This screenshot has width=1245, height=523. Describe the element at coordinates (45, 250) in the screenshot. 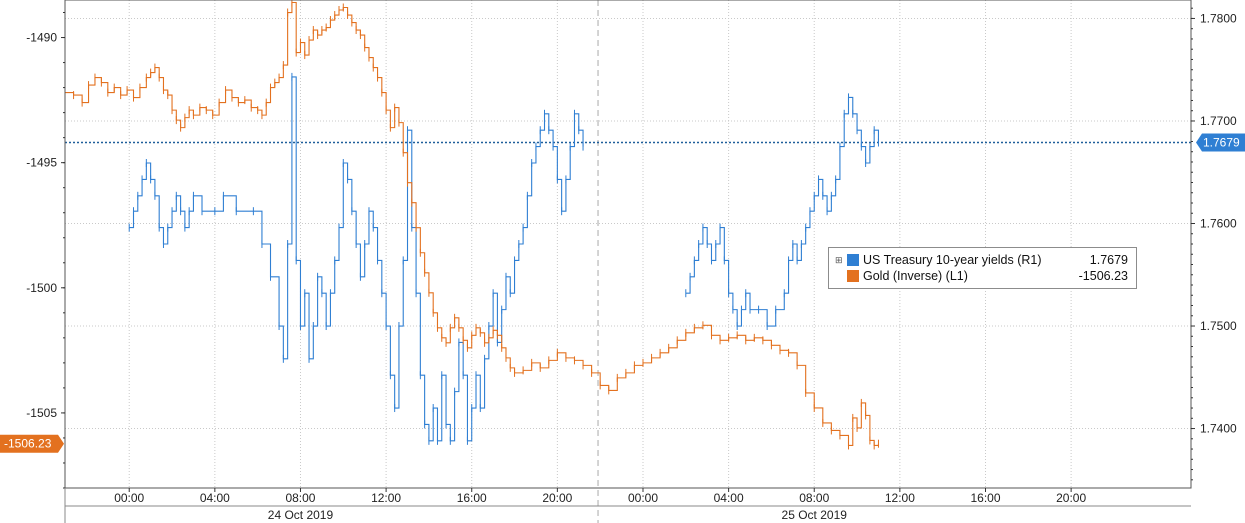

I see `left-axis: -1490 -1495 -1500 -1505` at that location.